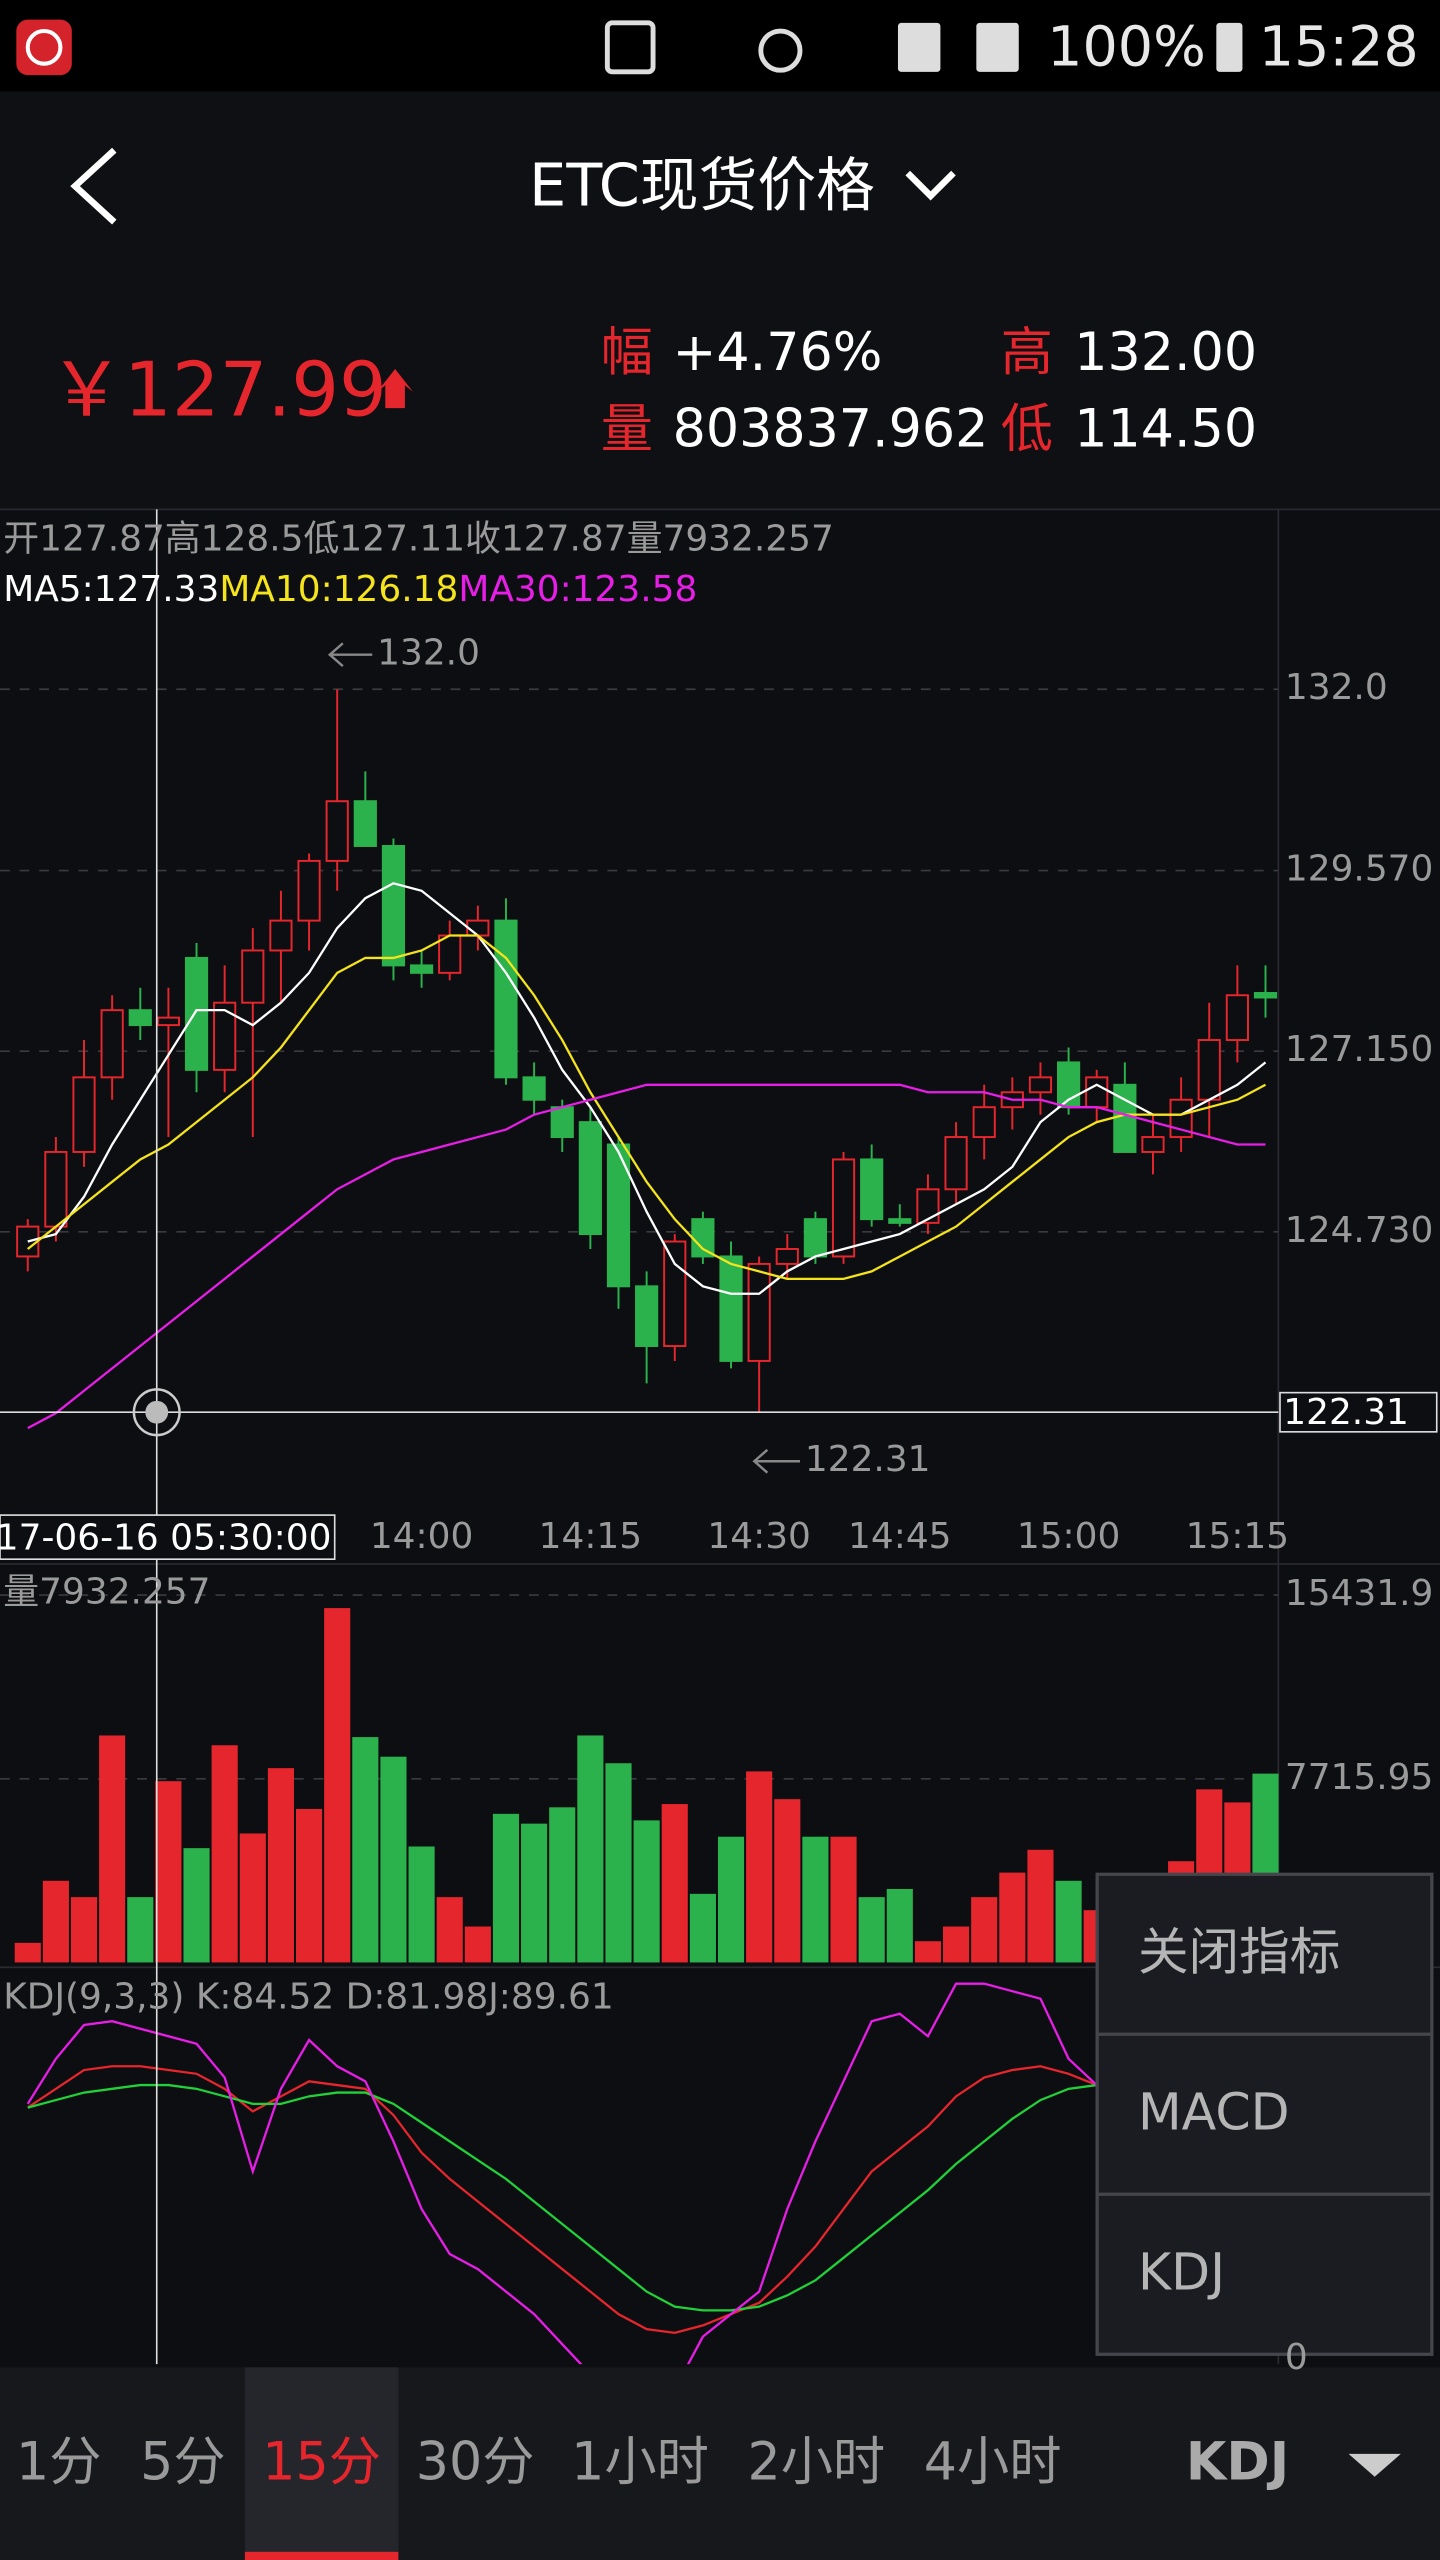 The height and width of the screenshot is (2560, 1440). What do you see at coordinates (165, 1538) in the screenshot?
I see `crosshair-time: 2017-06-16 05:30:00` at bounding box center [165, 1538].